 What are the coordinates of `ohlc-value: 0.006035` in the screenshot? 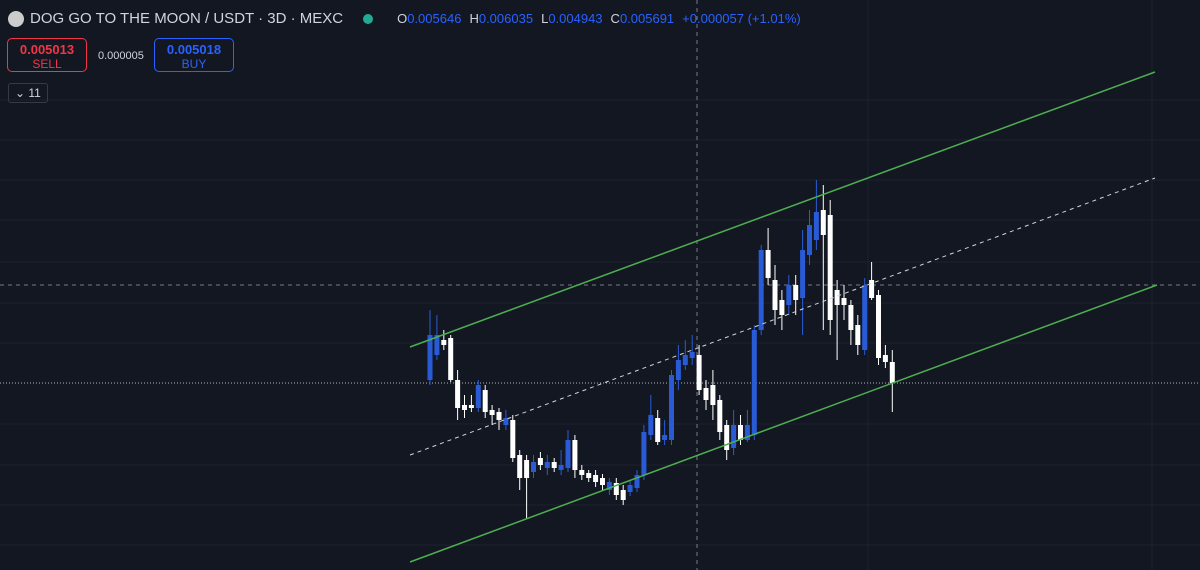 It's located at (506, 18).